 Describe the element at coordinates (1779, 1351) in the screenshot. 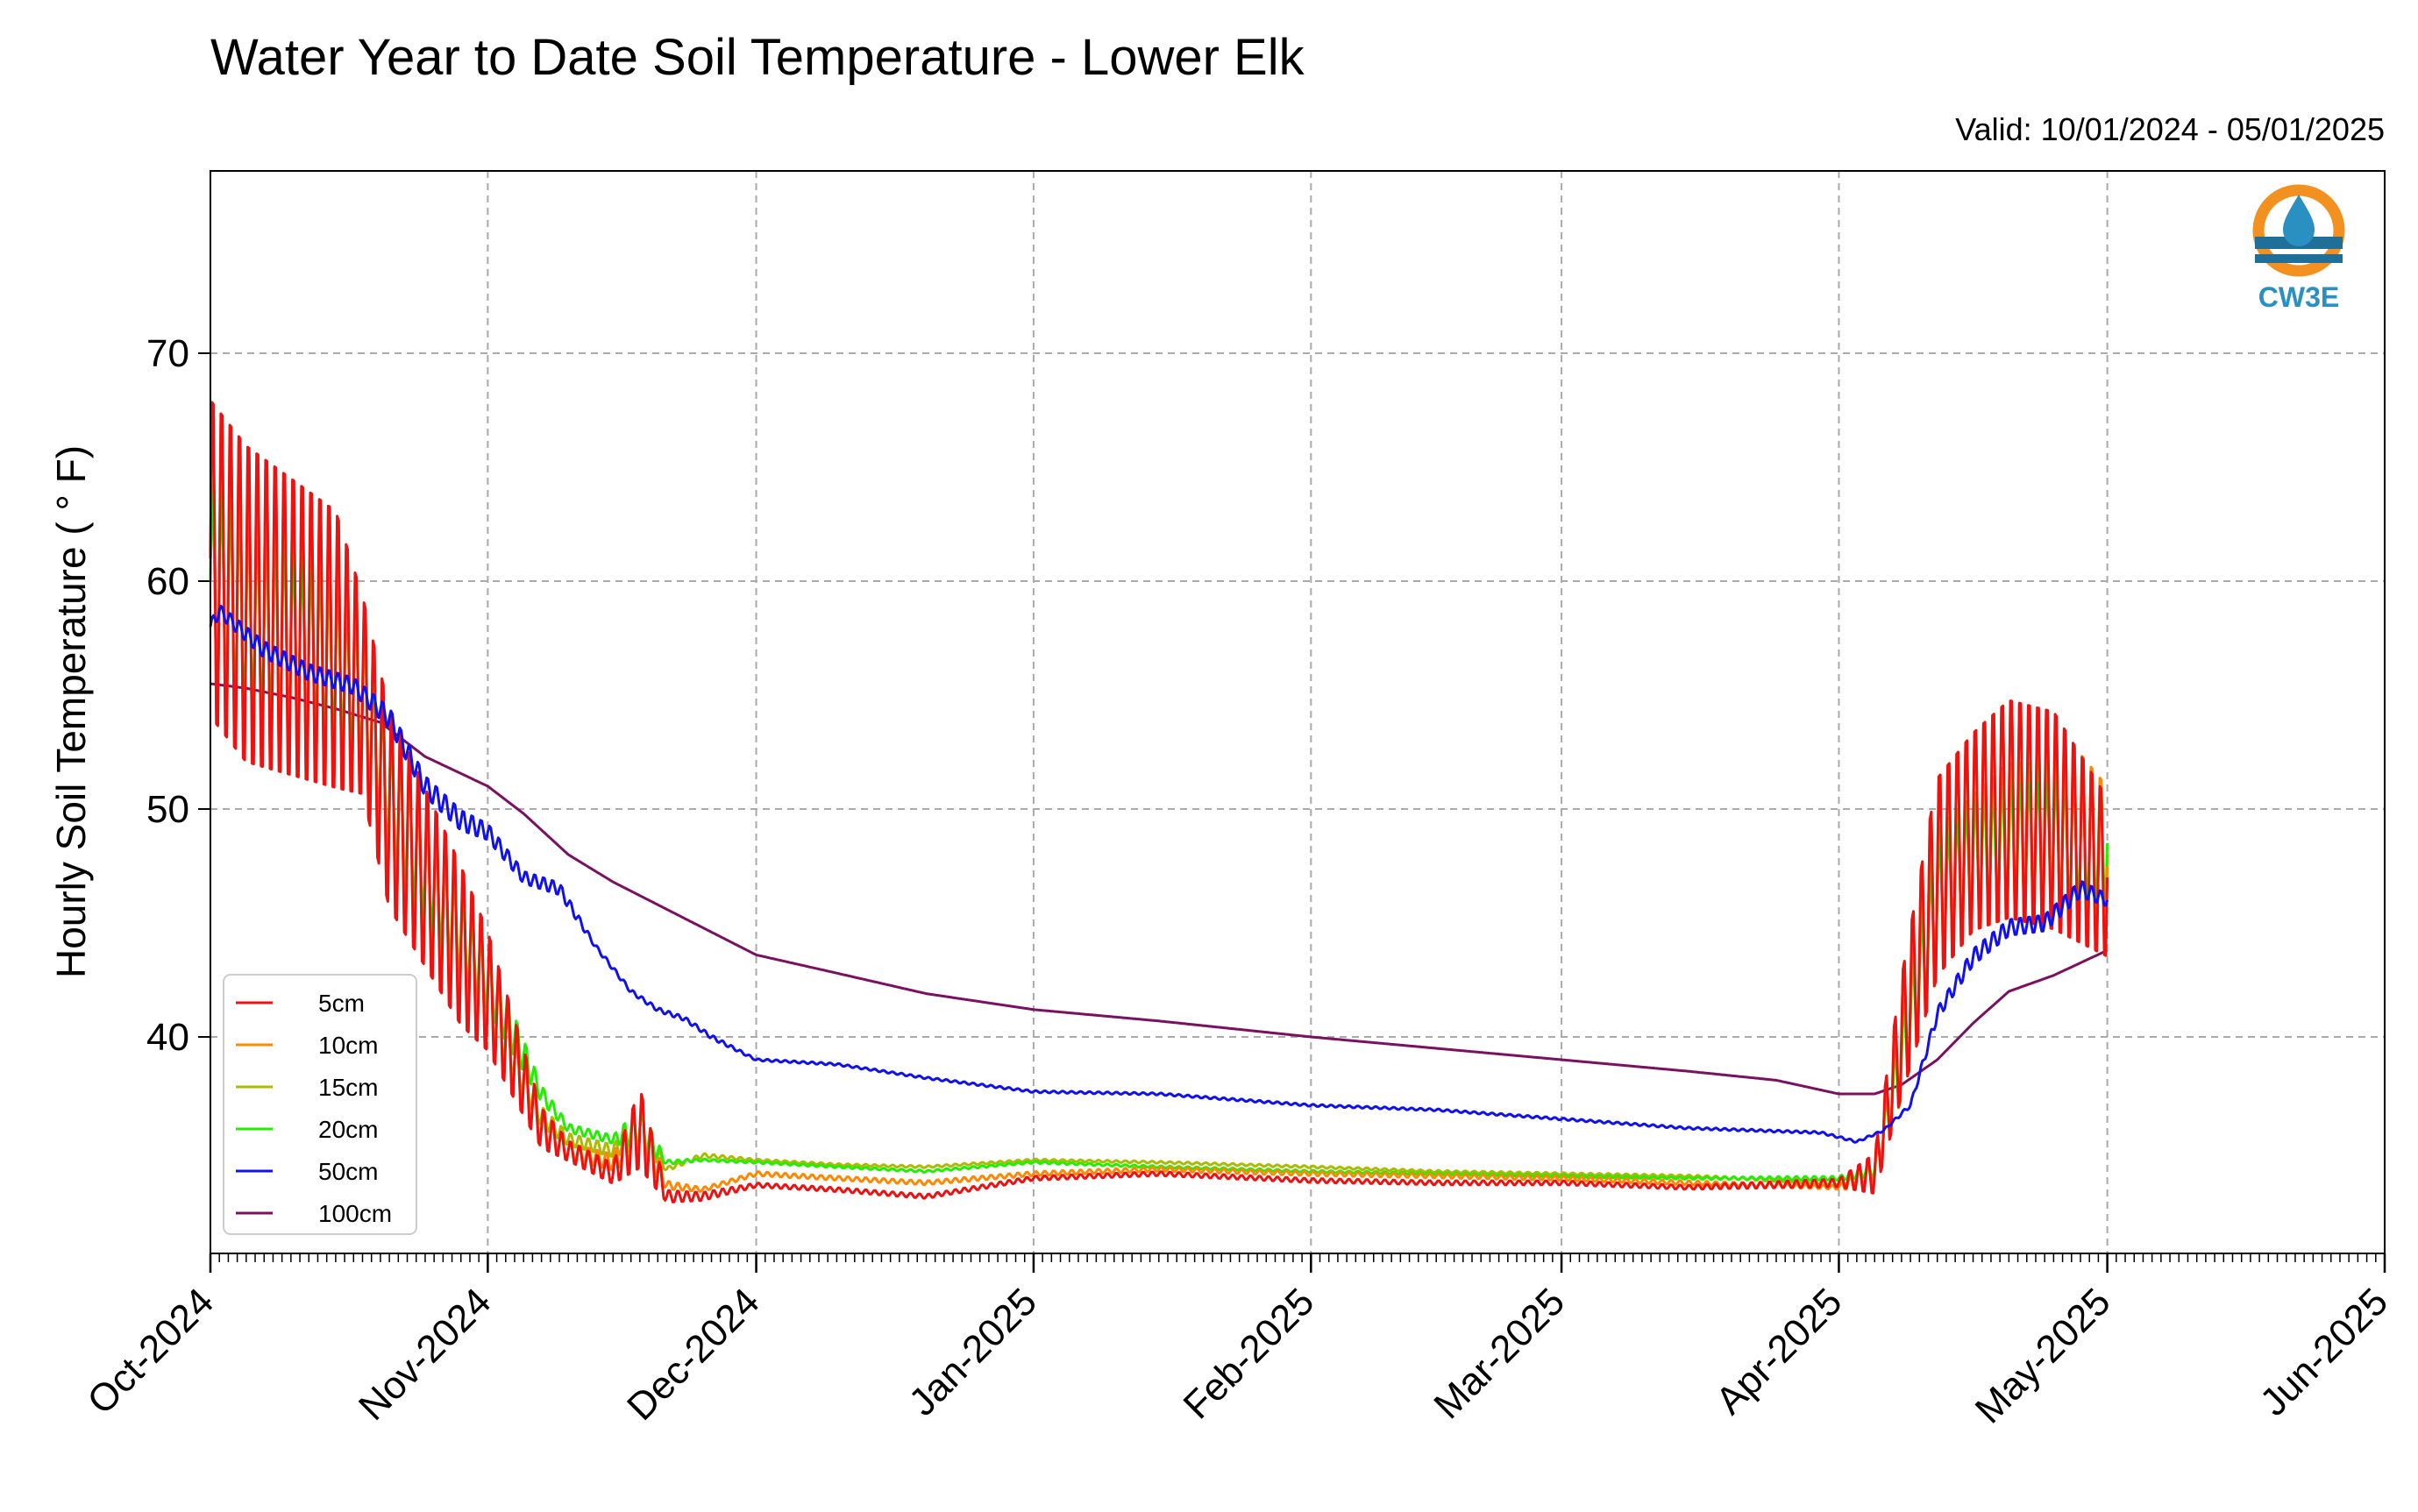

I see `x-tick-label: Apr-2025` at that location.